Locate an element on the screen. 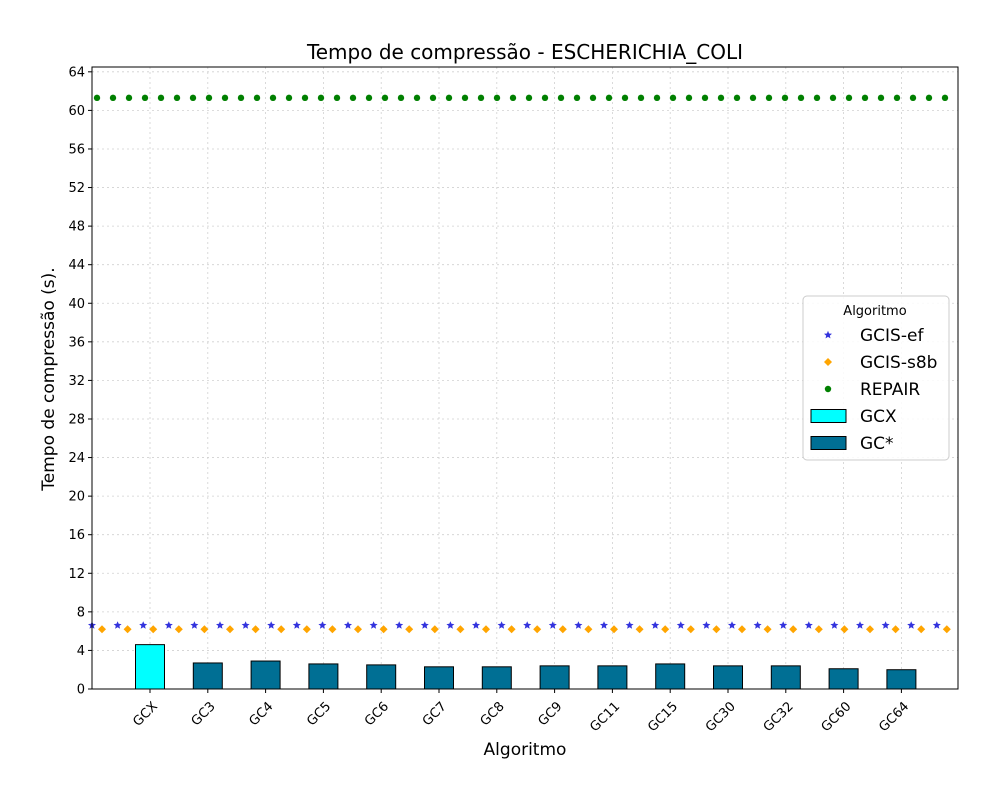 This screenshot has height=800, width=1000. legend-title: Algoritmo is located at coordinates (874, 311).